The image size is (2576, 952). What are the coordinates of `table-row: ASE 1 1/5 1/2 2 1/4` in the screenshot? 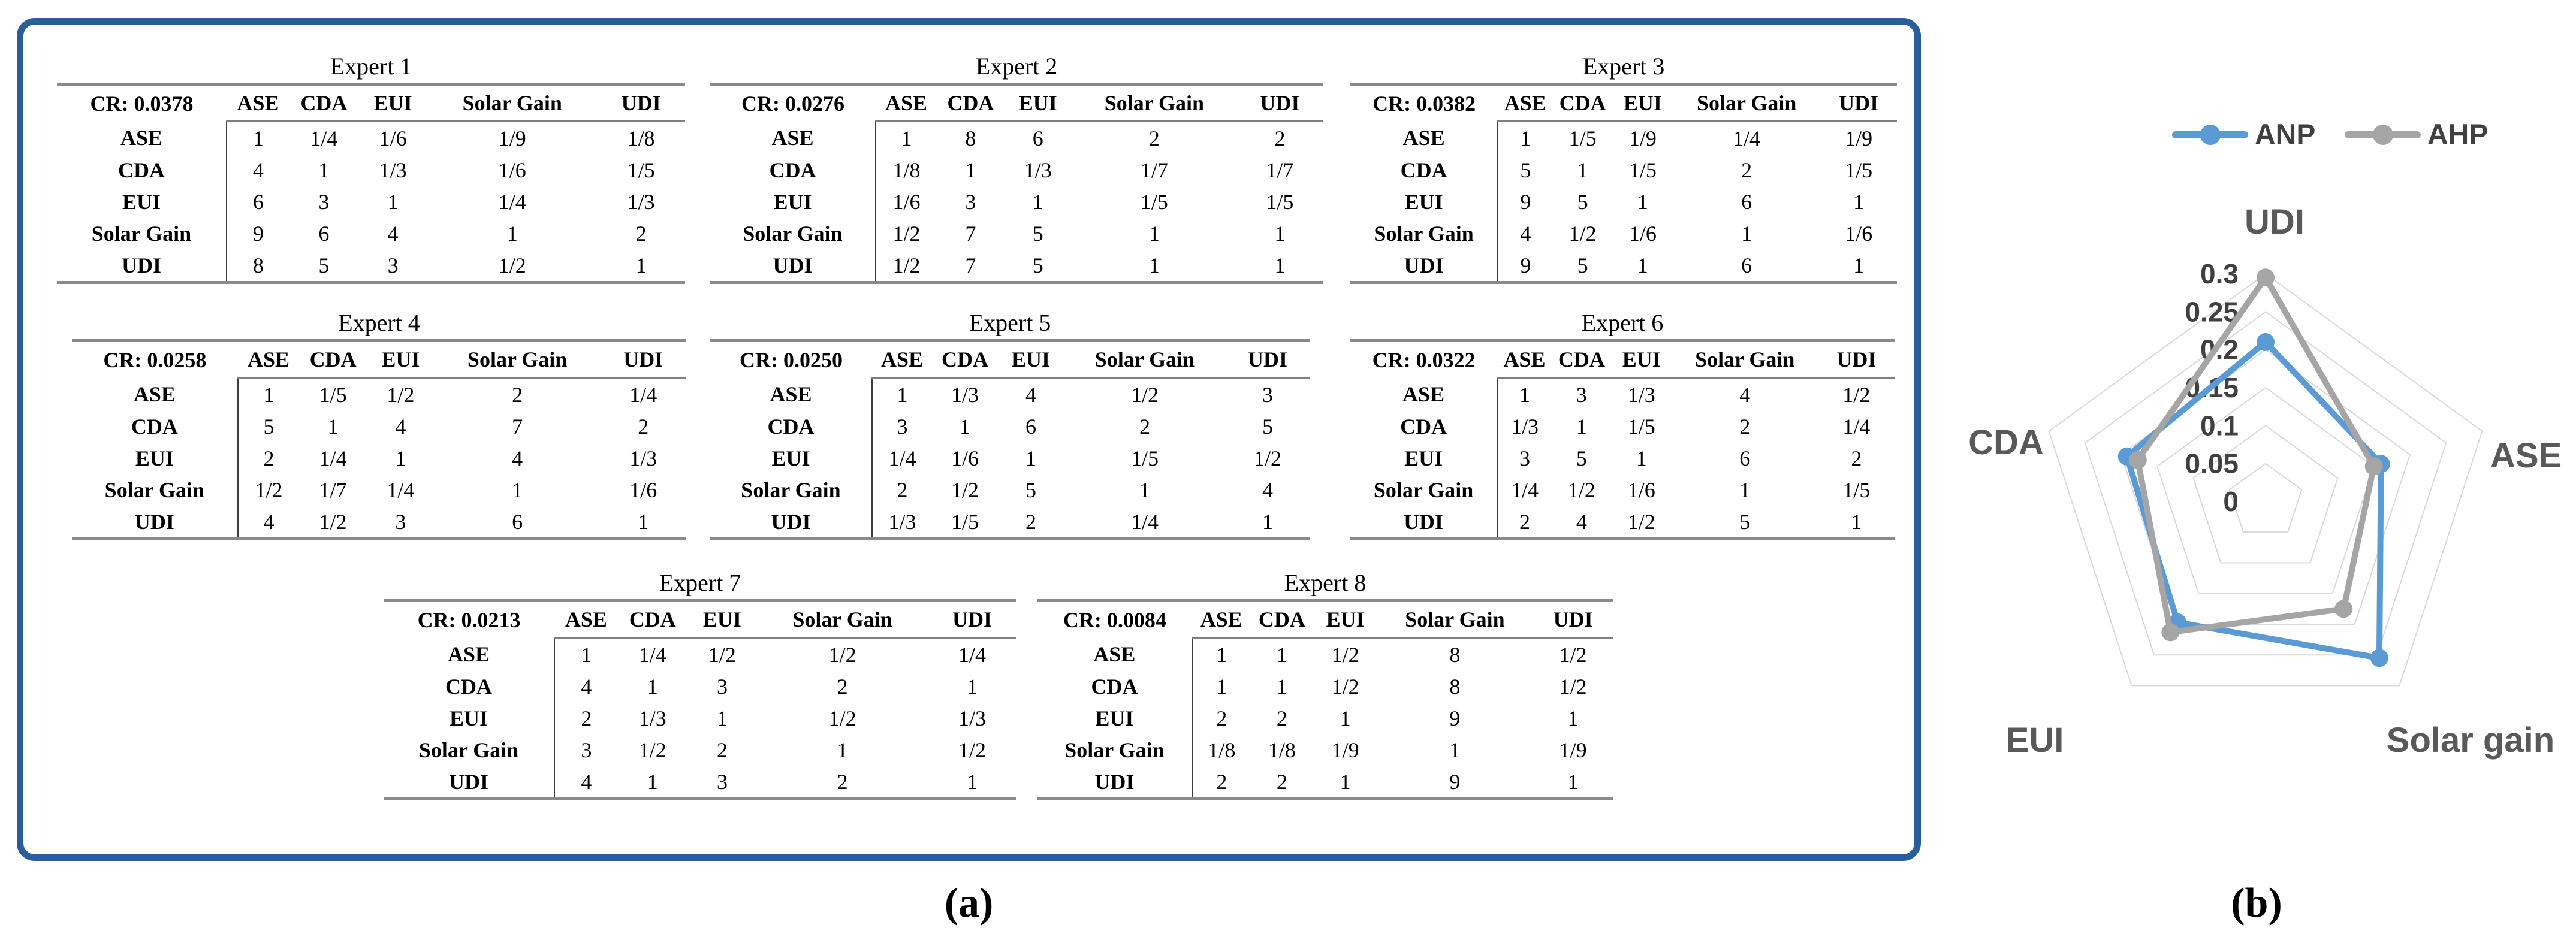 It's located at (379, 393).